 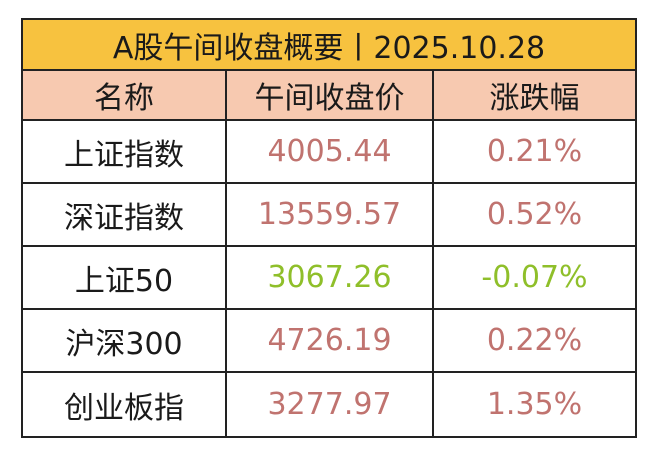 What do you see at coordinates (534, 340) in the screenshot?
I see `index-change: 0.22%` at bounding box center [534, 340].